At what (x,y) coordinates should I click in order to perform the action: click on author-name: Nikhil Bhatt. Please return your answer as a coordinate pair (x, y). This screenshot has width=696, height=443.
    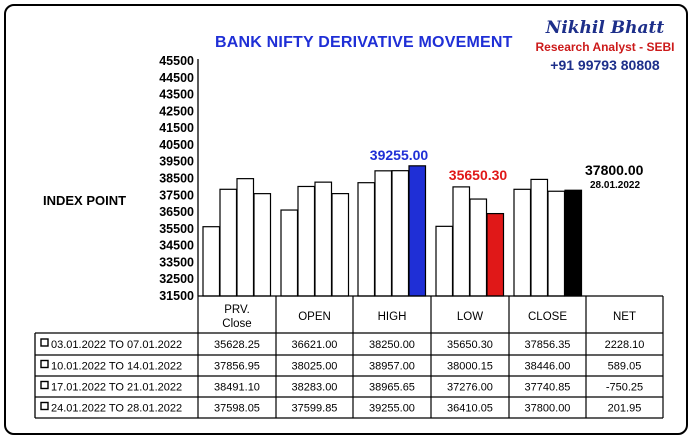
    Looking at the image, I should click on (605, 28).